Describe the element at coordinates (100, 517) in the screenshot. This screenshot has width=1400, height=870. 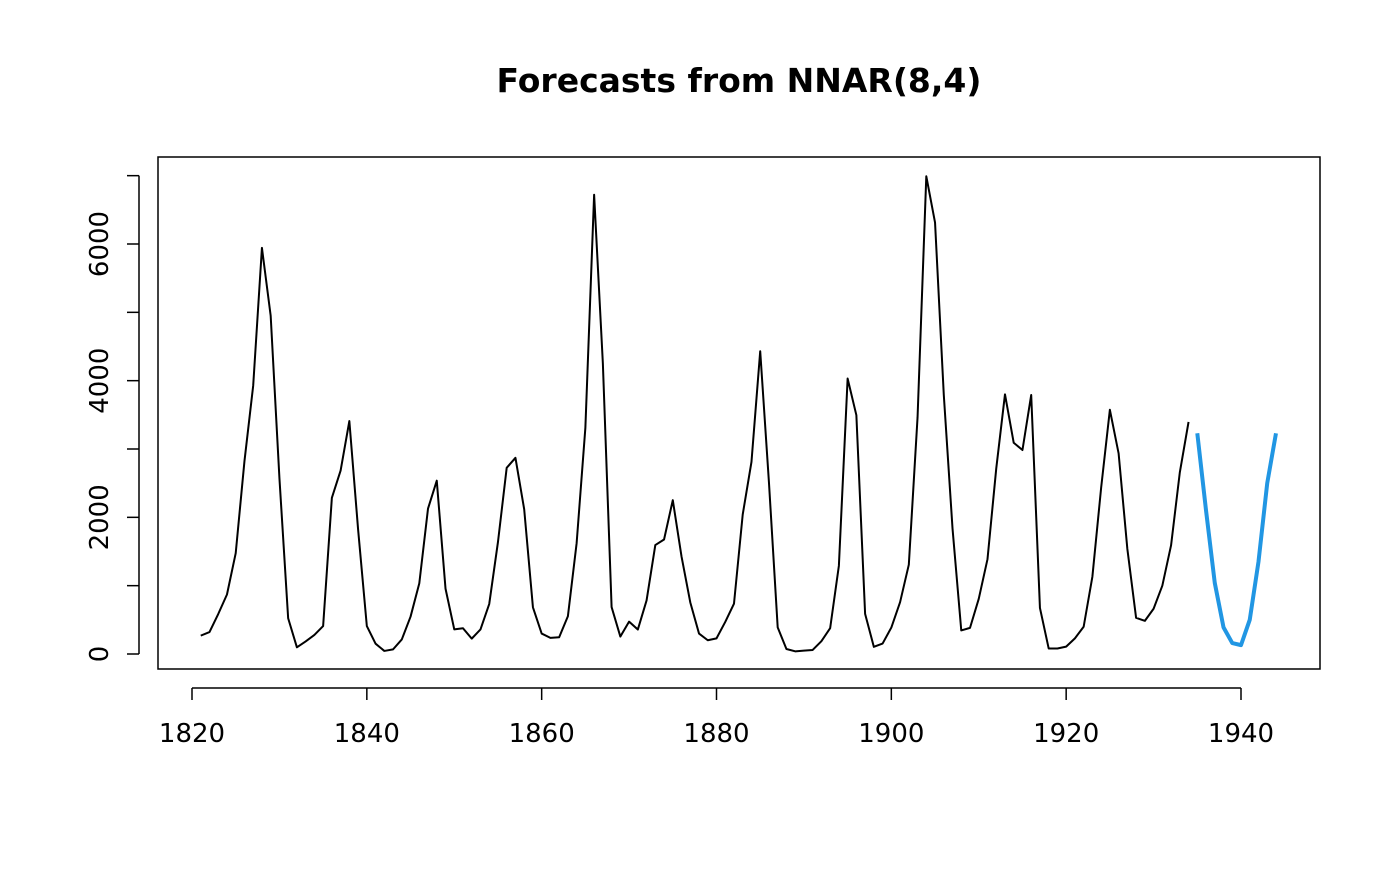
I see `y-tick-label: 2000` at that location.